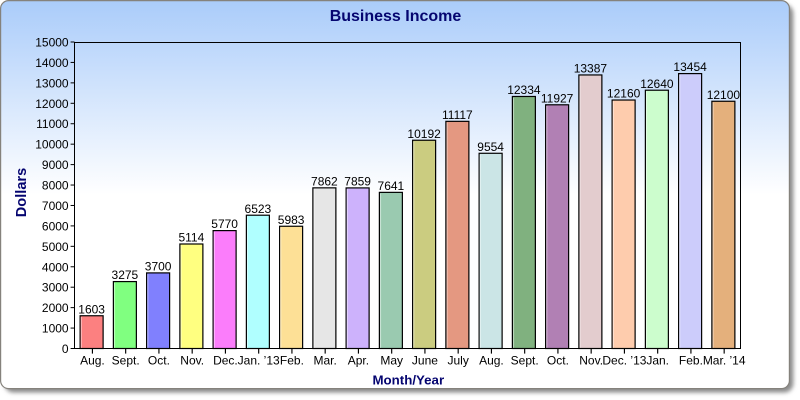 The width and height of the screenshot is (800, 400). Describe the element at coordinates (358, 361) in the screenshot. I see `svg-text: Apr.` at that location.